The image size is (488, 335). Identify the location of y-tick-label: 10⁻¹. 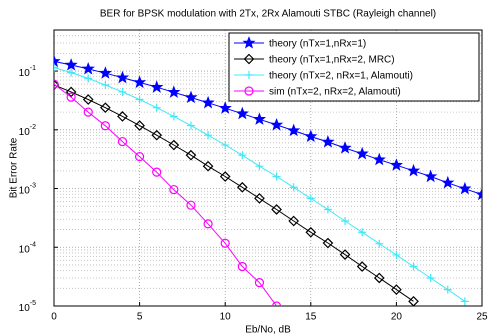
(27, 72).